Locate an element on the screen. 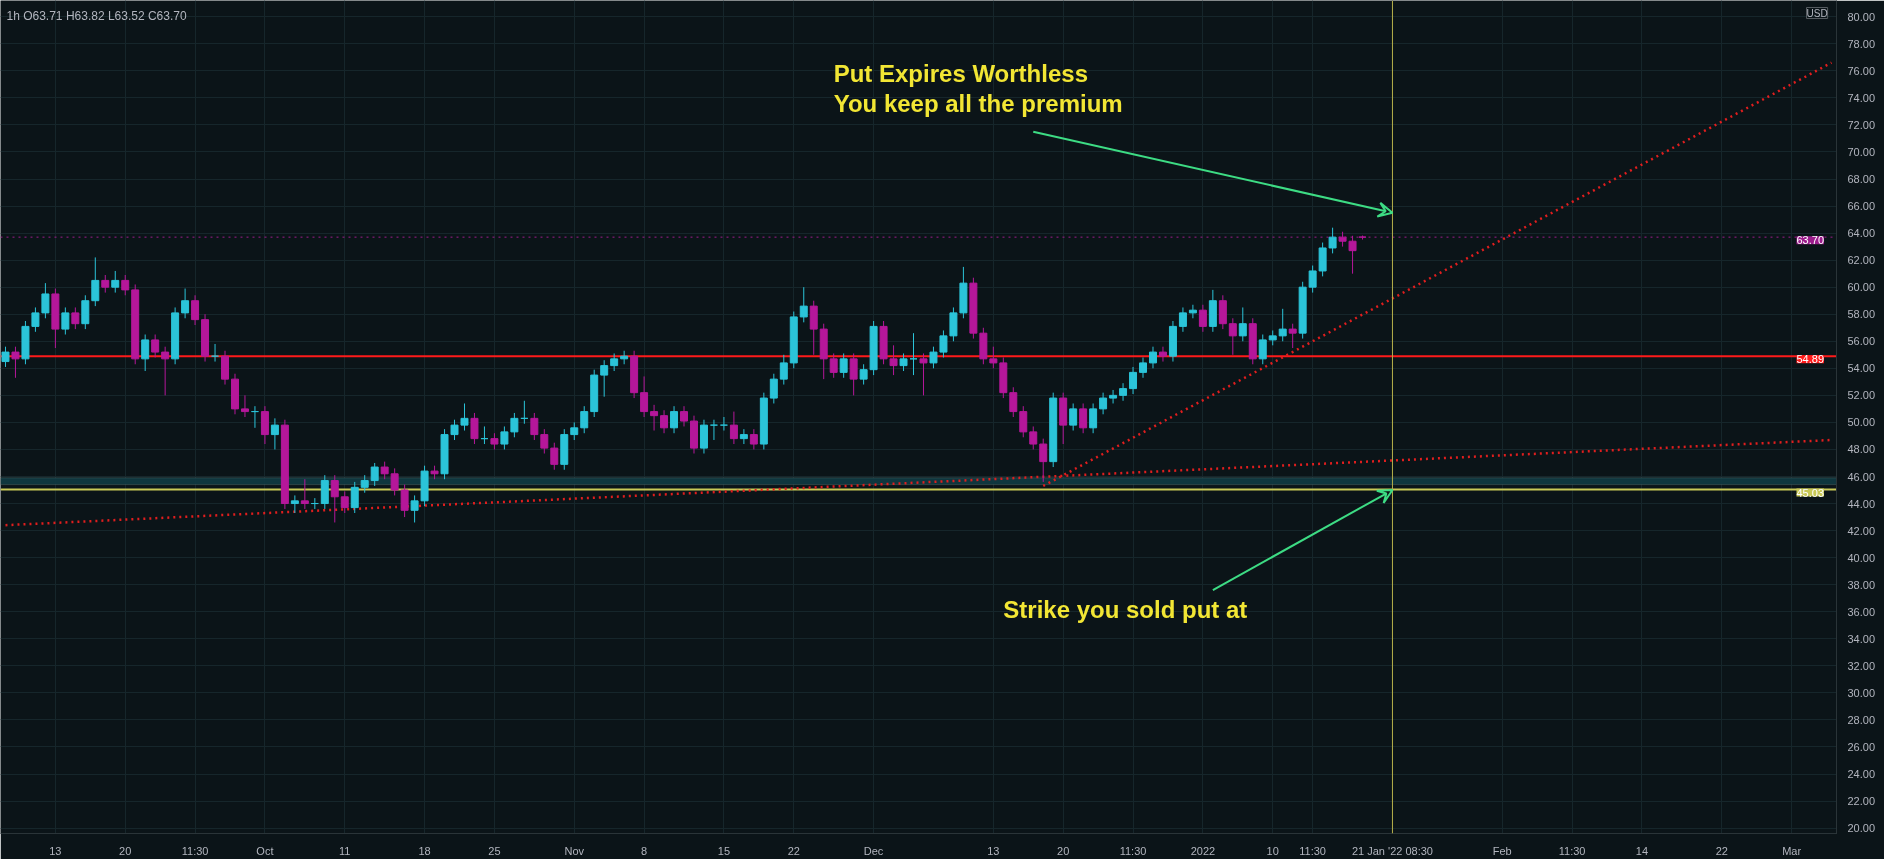  y-tick-label: 48.00 is located at coordinates (1861, 449).